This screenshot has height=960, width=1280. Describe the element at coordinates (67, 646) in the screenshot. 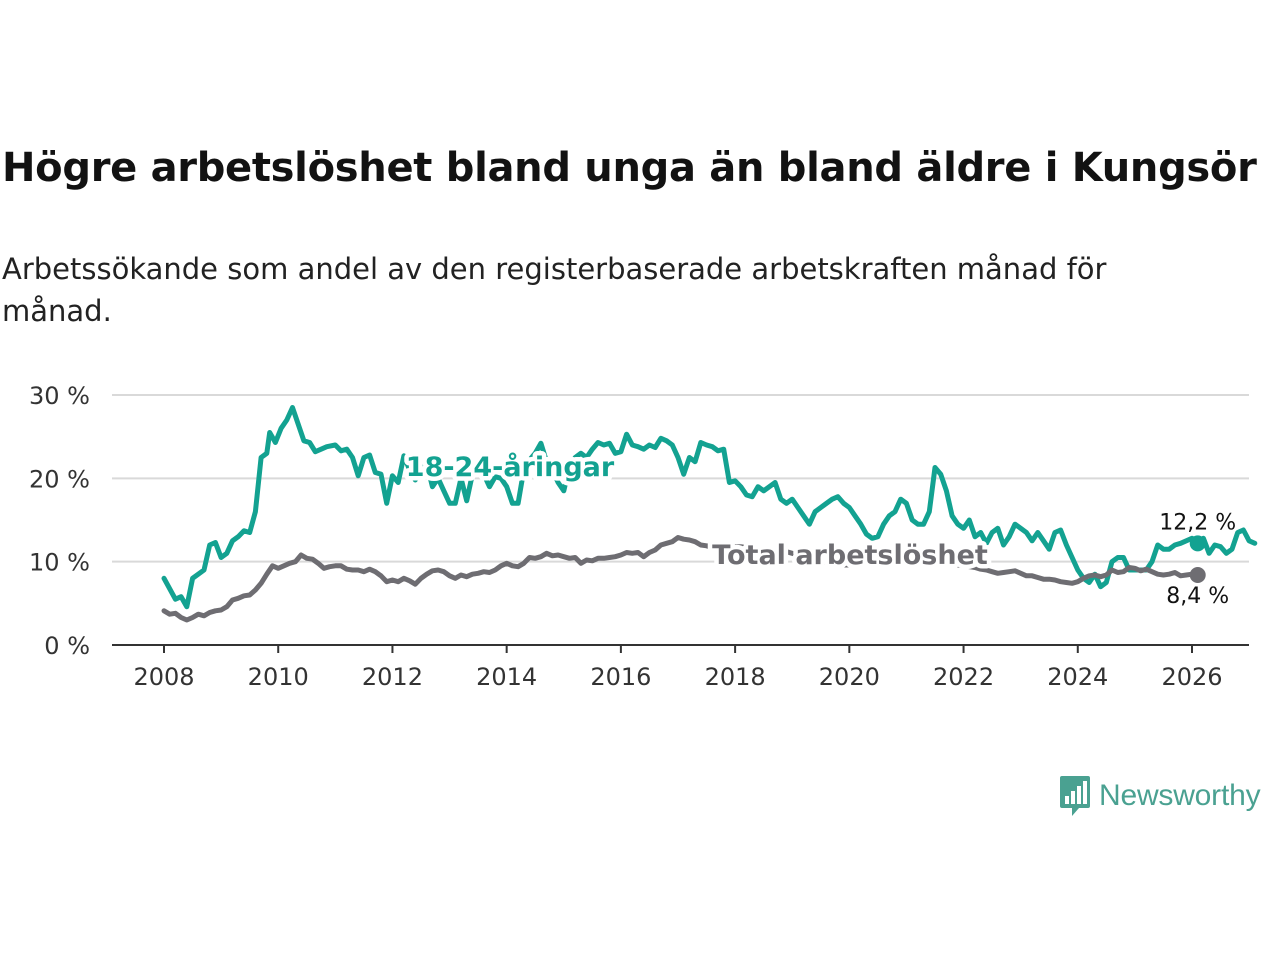

I see `y-tick-label: 0 %` at that location.